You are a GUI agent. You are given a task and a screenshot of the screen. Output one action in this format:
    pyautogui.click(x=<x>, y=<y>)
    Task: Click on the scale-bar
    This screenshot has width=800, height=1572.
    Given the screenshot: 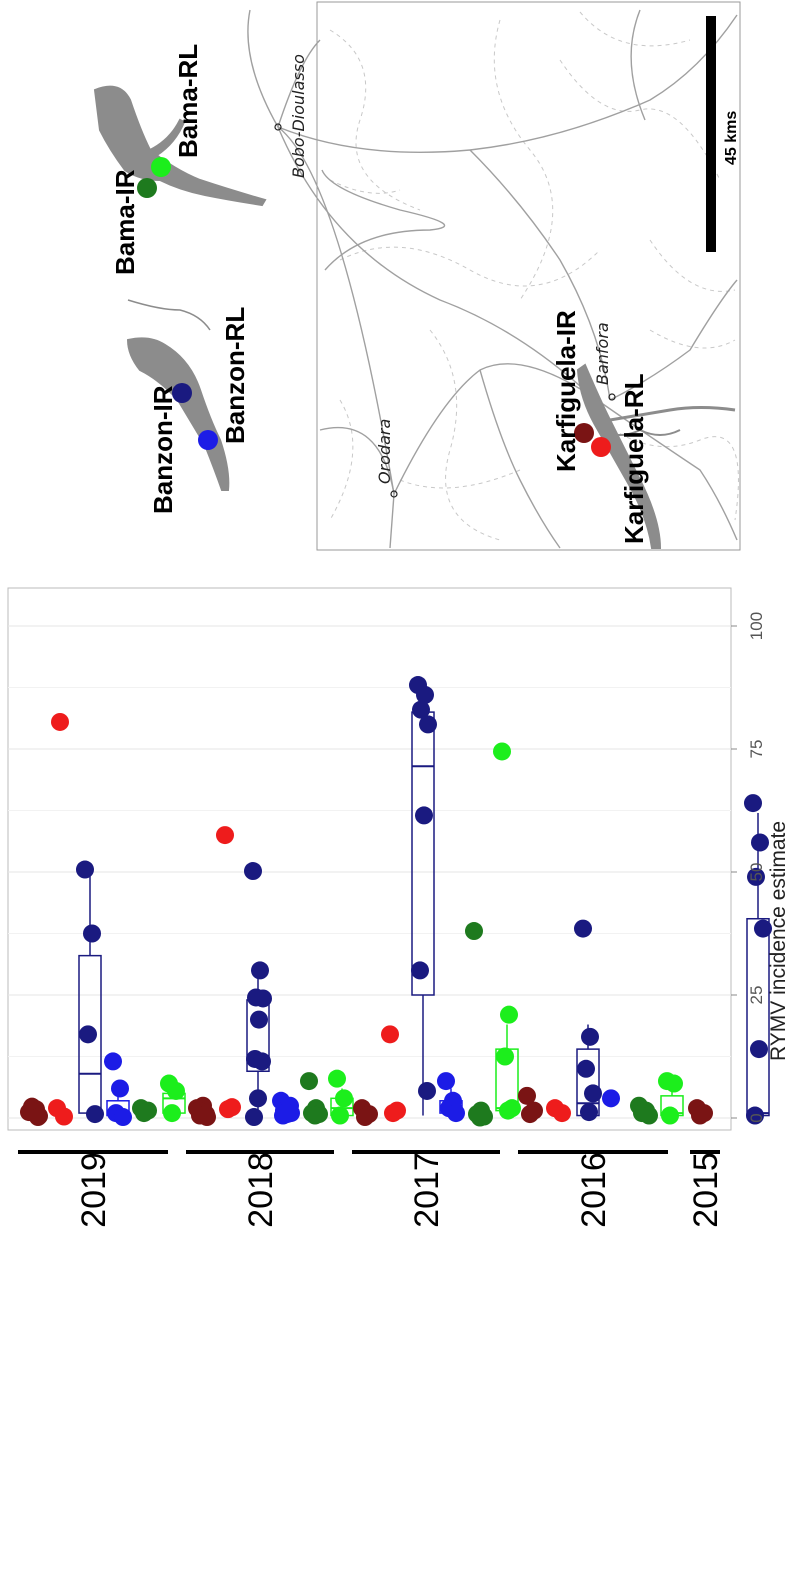 What is the action you would take?
    pyautogui.click(x=711, y=134)
    